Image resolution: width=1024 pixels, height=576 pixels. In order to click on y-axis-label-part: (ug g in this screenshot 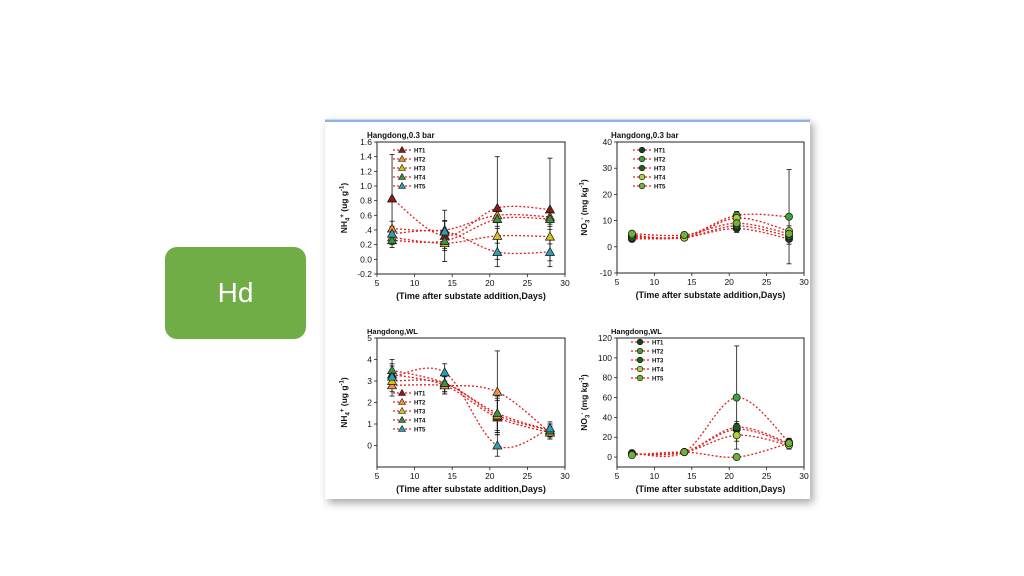, I will do `click(344, 396)`.